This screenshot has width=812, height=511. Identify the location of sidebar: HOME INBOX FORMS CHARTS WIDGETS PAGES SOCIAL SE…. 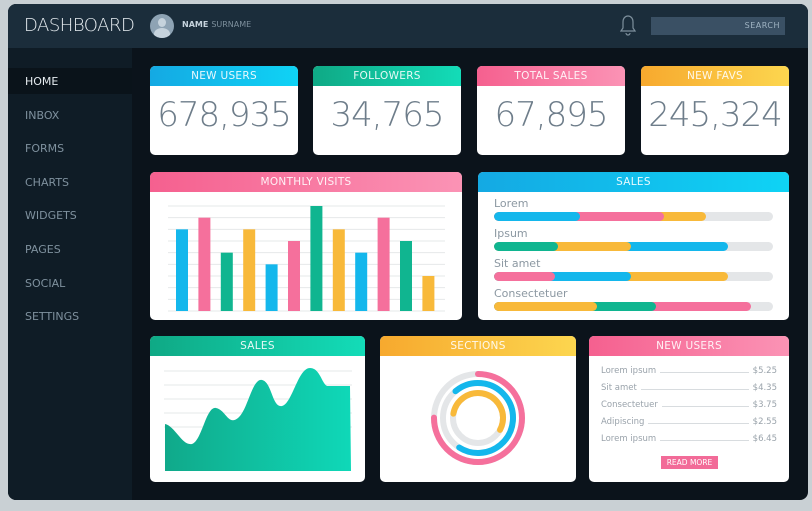
(70, 274).